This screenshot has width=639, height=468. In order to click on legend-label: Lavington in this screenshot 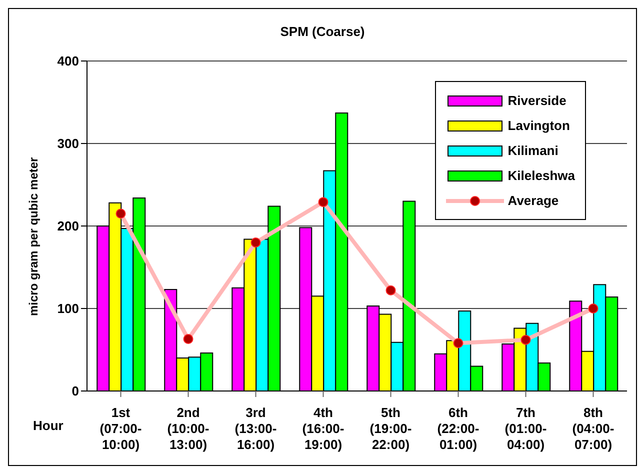, I will do `click(539, 125)`.